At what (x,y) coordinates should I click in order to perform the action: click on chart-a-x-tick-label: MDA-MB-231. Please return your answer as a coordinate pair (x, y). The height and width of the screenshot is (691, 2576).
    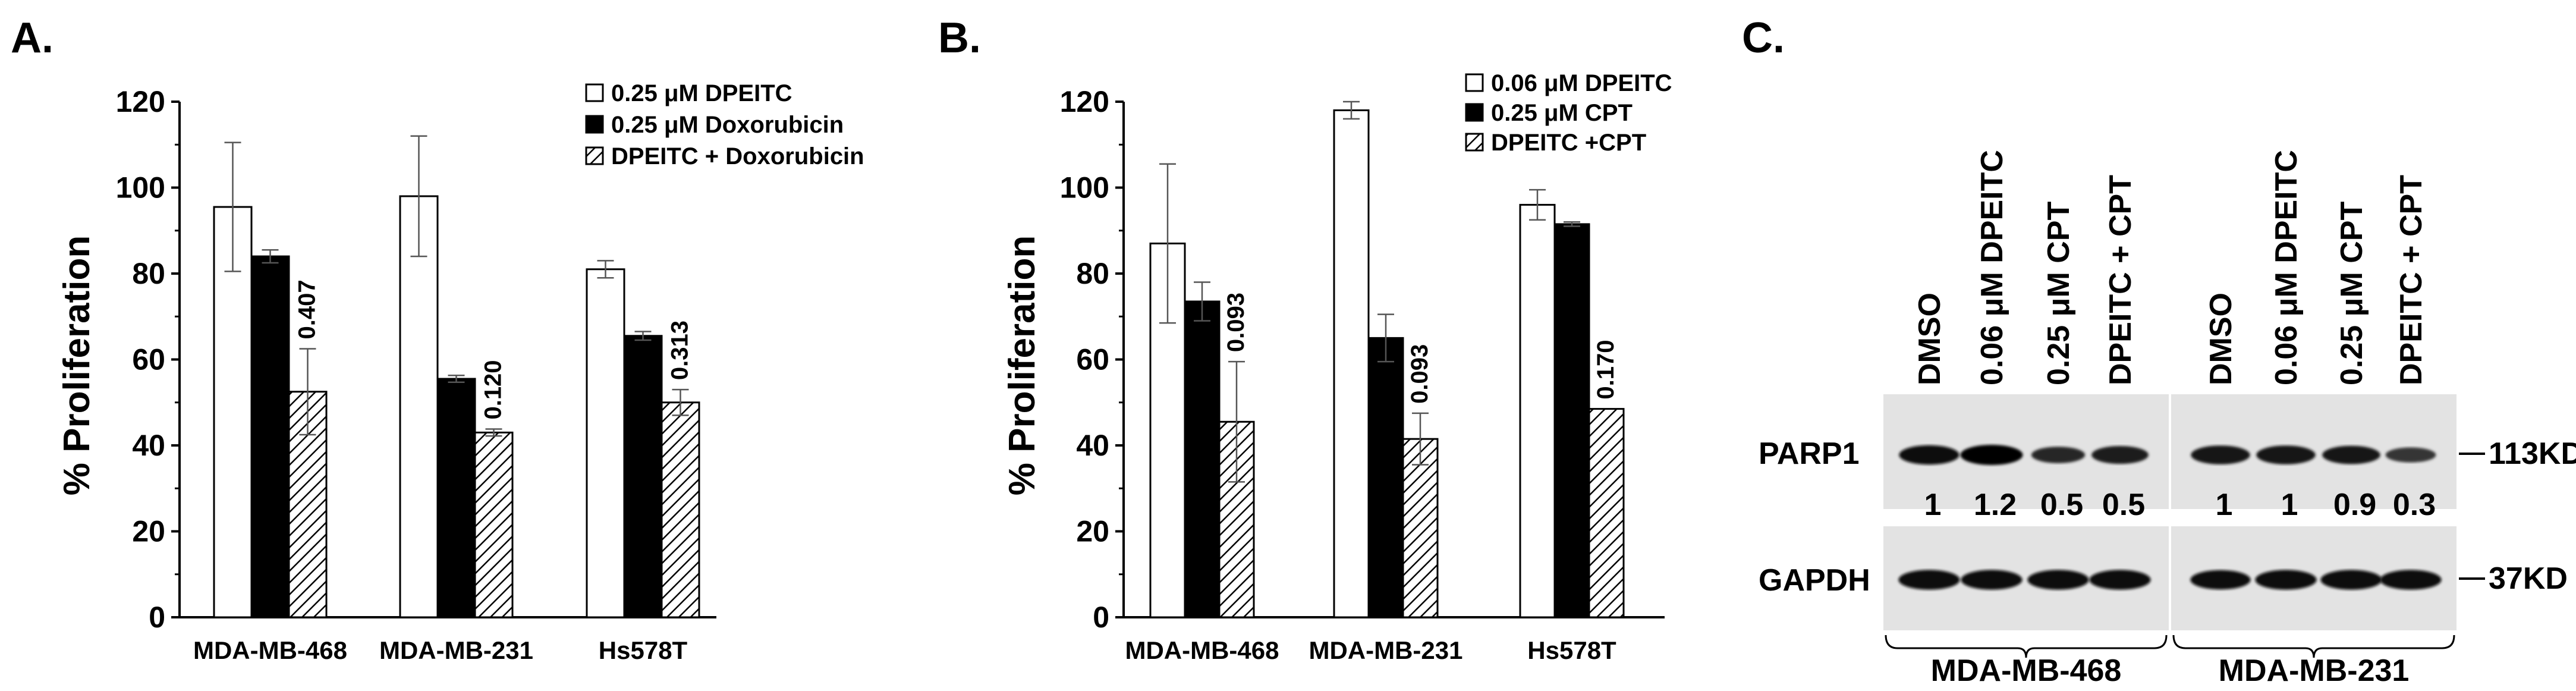
    Looking at the image, I should click on (456, 650).